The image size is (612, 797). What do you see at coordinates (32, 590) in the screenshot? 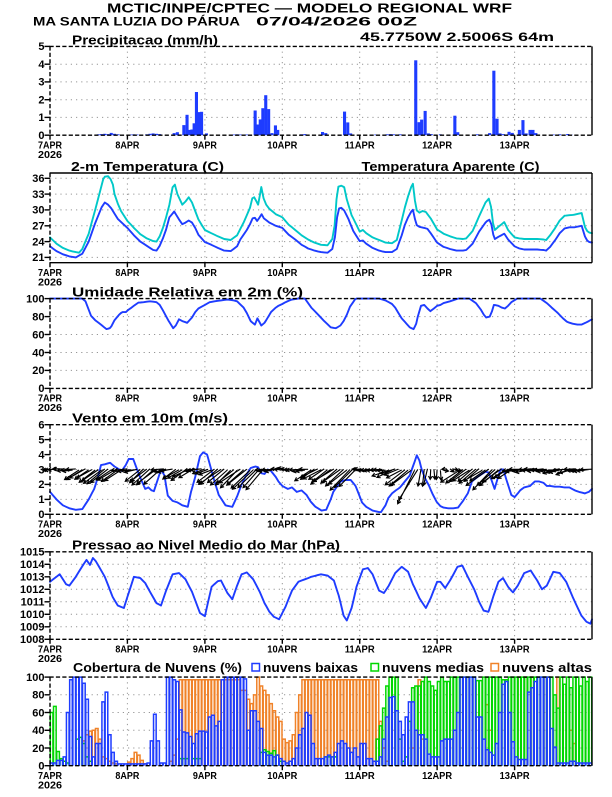
I see `svg-text: 1012` at bounding box center [32, 590].